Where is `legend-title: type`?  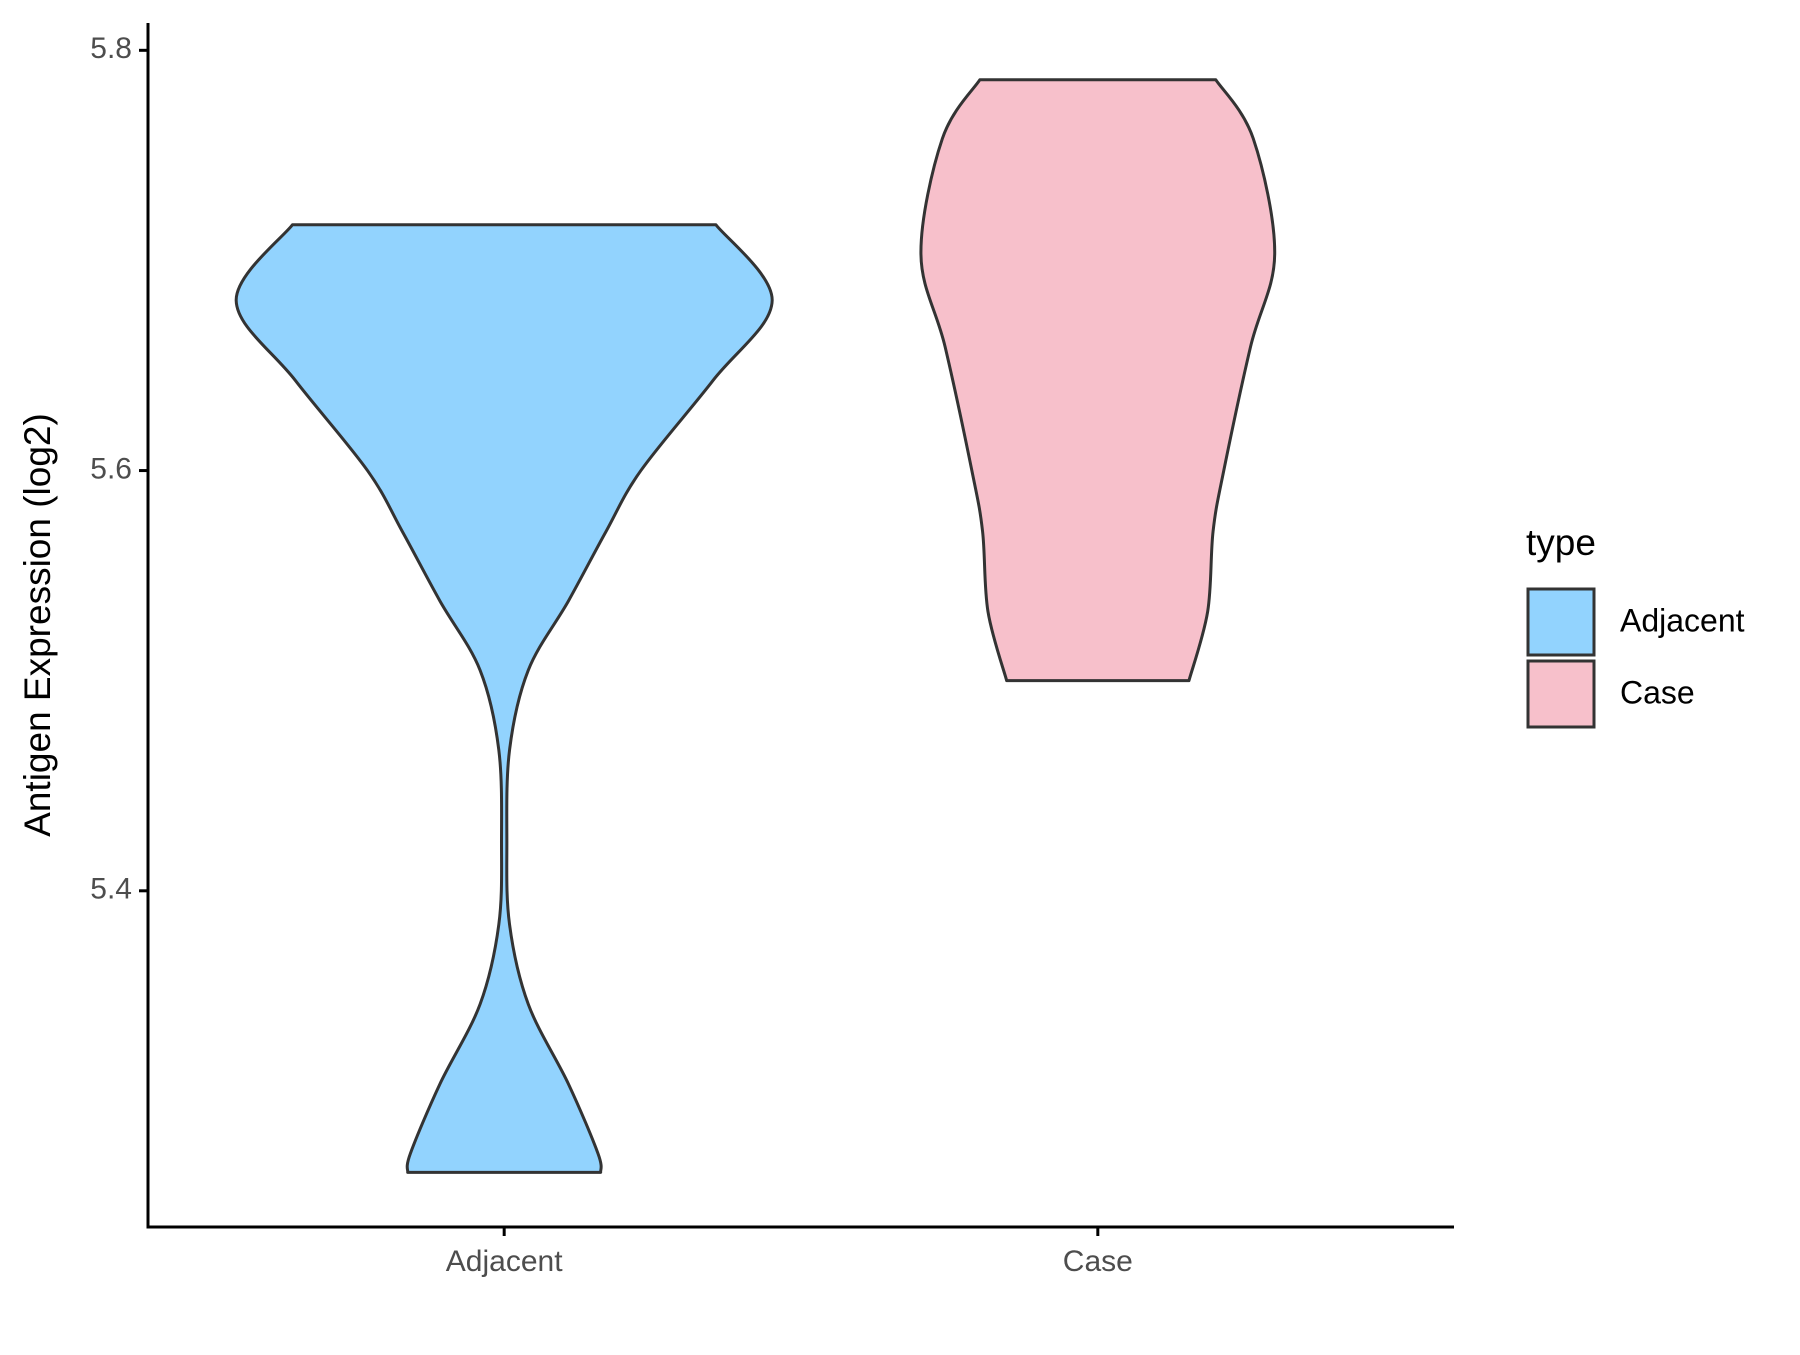
legend-title: type is located at coordinates (1561, 542).